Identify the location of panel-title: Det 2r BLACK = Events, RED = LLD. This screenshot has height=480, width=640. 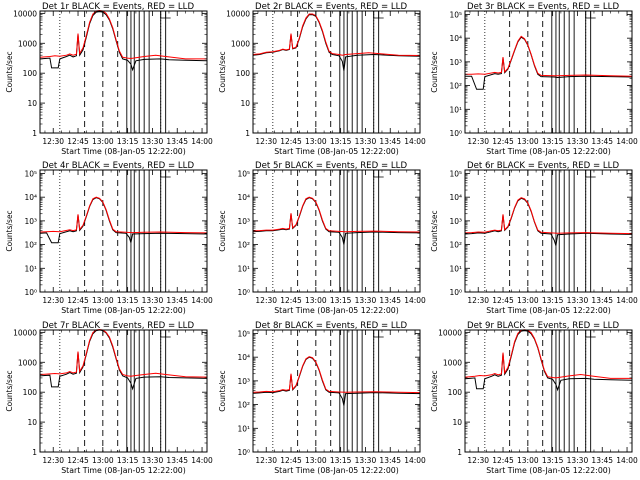
(331, 7).